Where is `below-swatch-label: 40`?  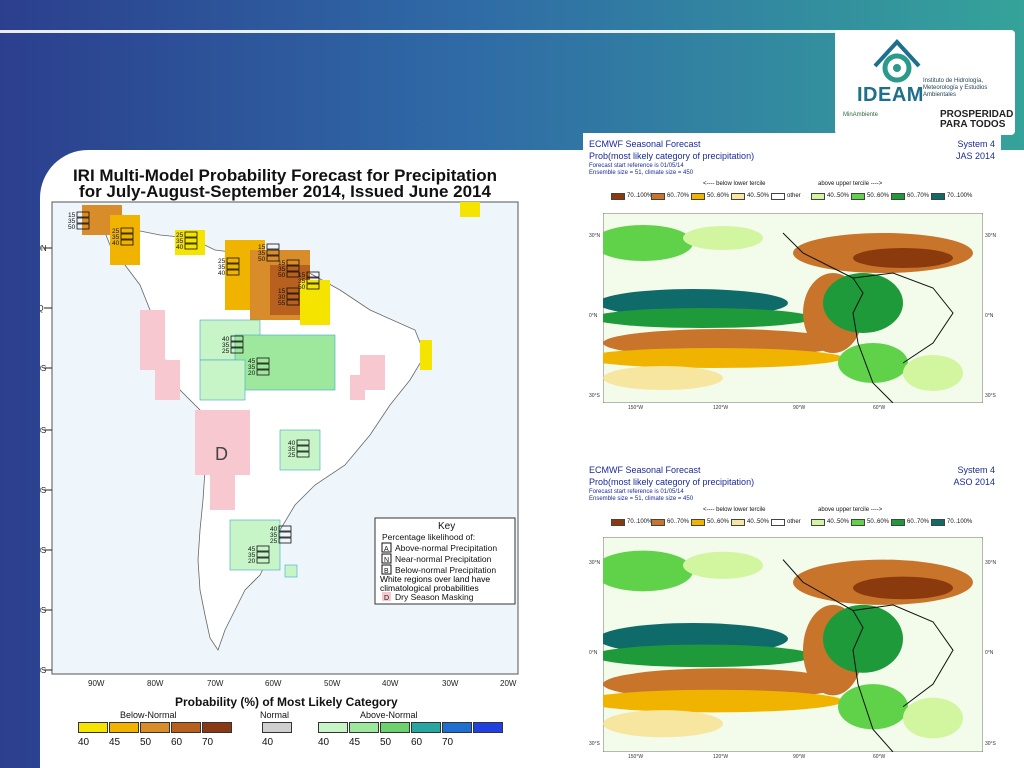 below-swatch-label: 40 is located at coordinates (84, 742).